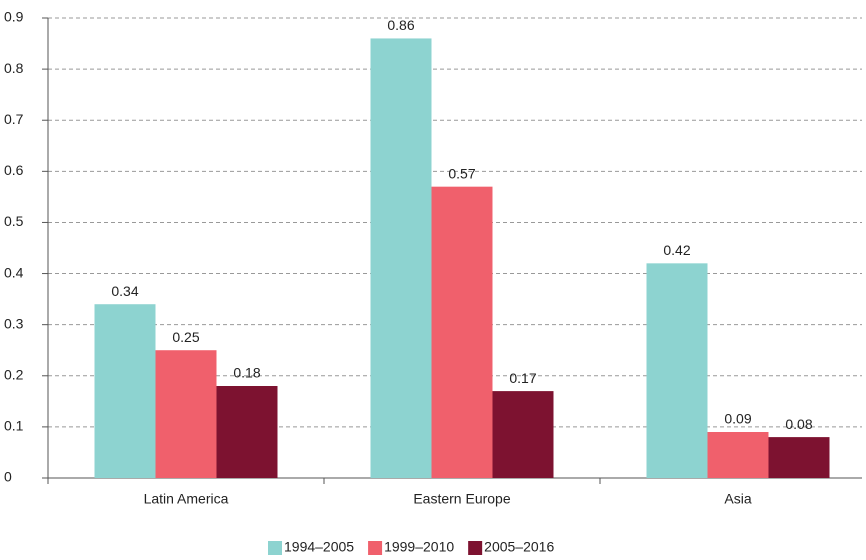 Image resolution: width=866 pixels, height=560 pixels. I want to click on y-tick-label: 0.9, so click(14, 17).